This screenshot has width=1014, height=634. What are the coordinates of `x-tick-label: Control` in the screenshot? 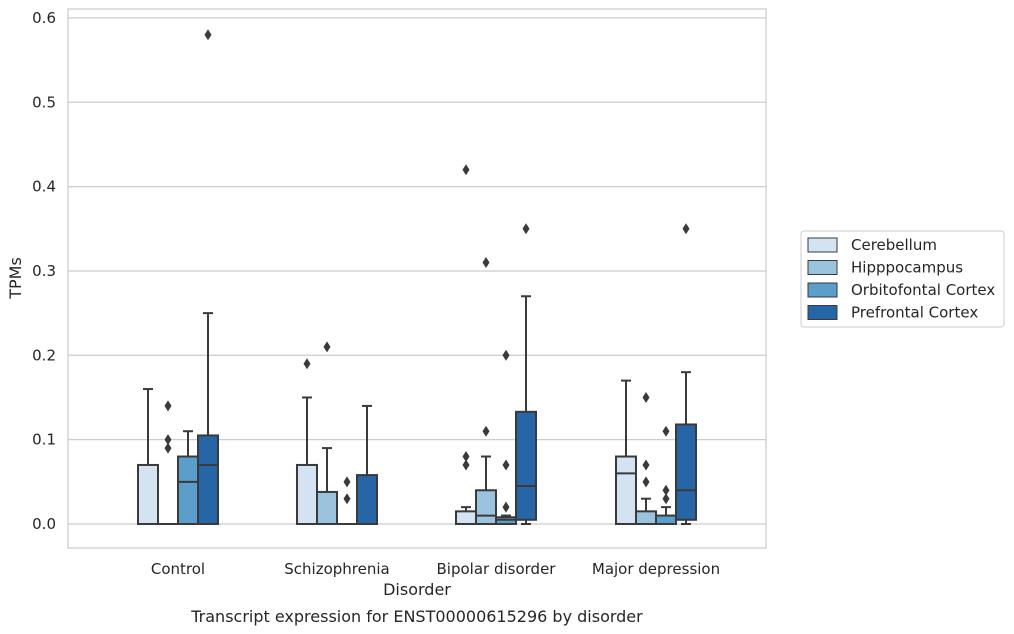 It's located at (178, 569).